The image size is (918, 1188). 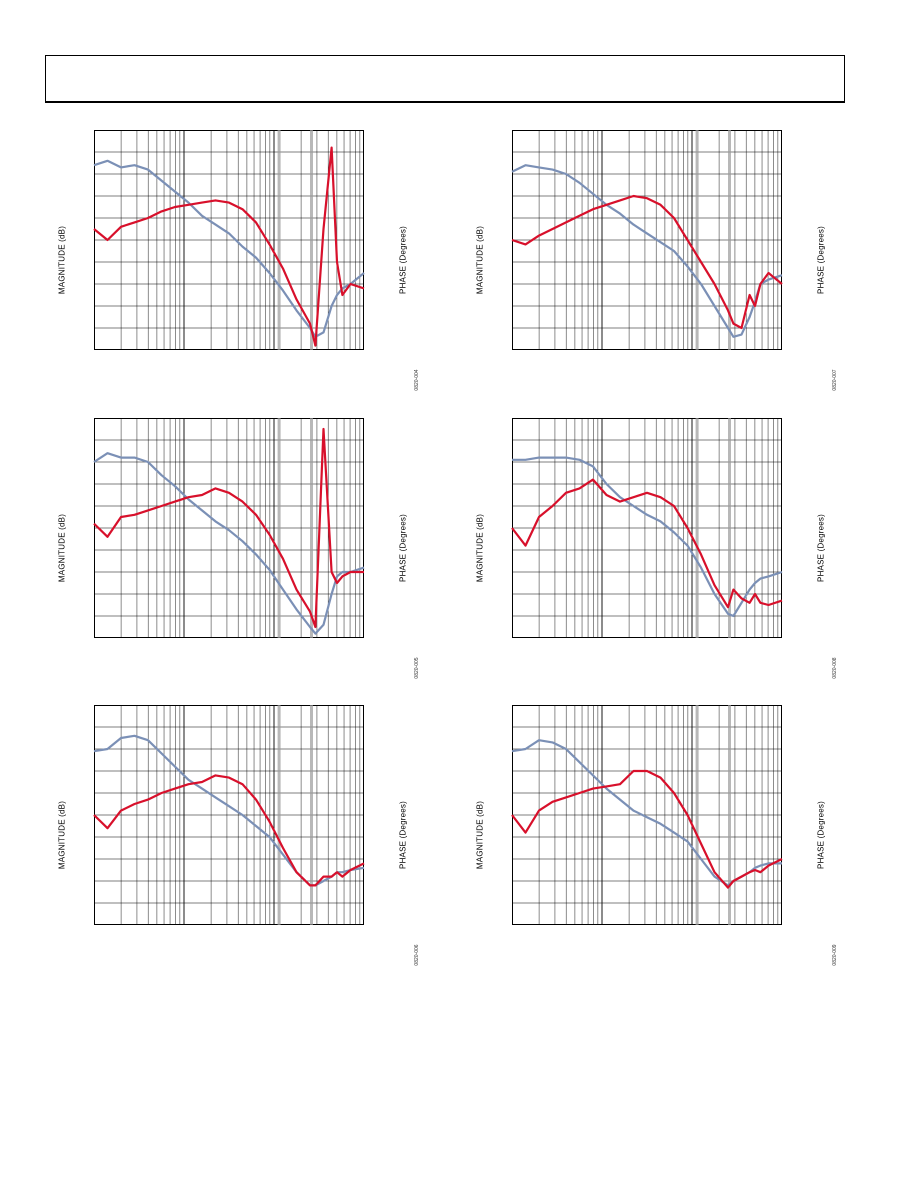 I want to click on figure-id: 0820-005, so click(x=417, y=668).